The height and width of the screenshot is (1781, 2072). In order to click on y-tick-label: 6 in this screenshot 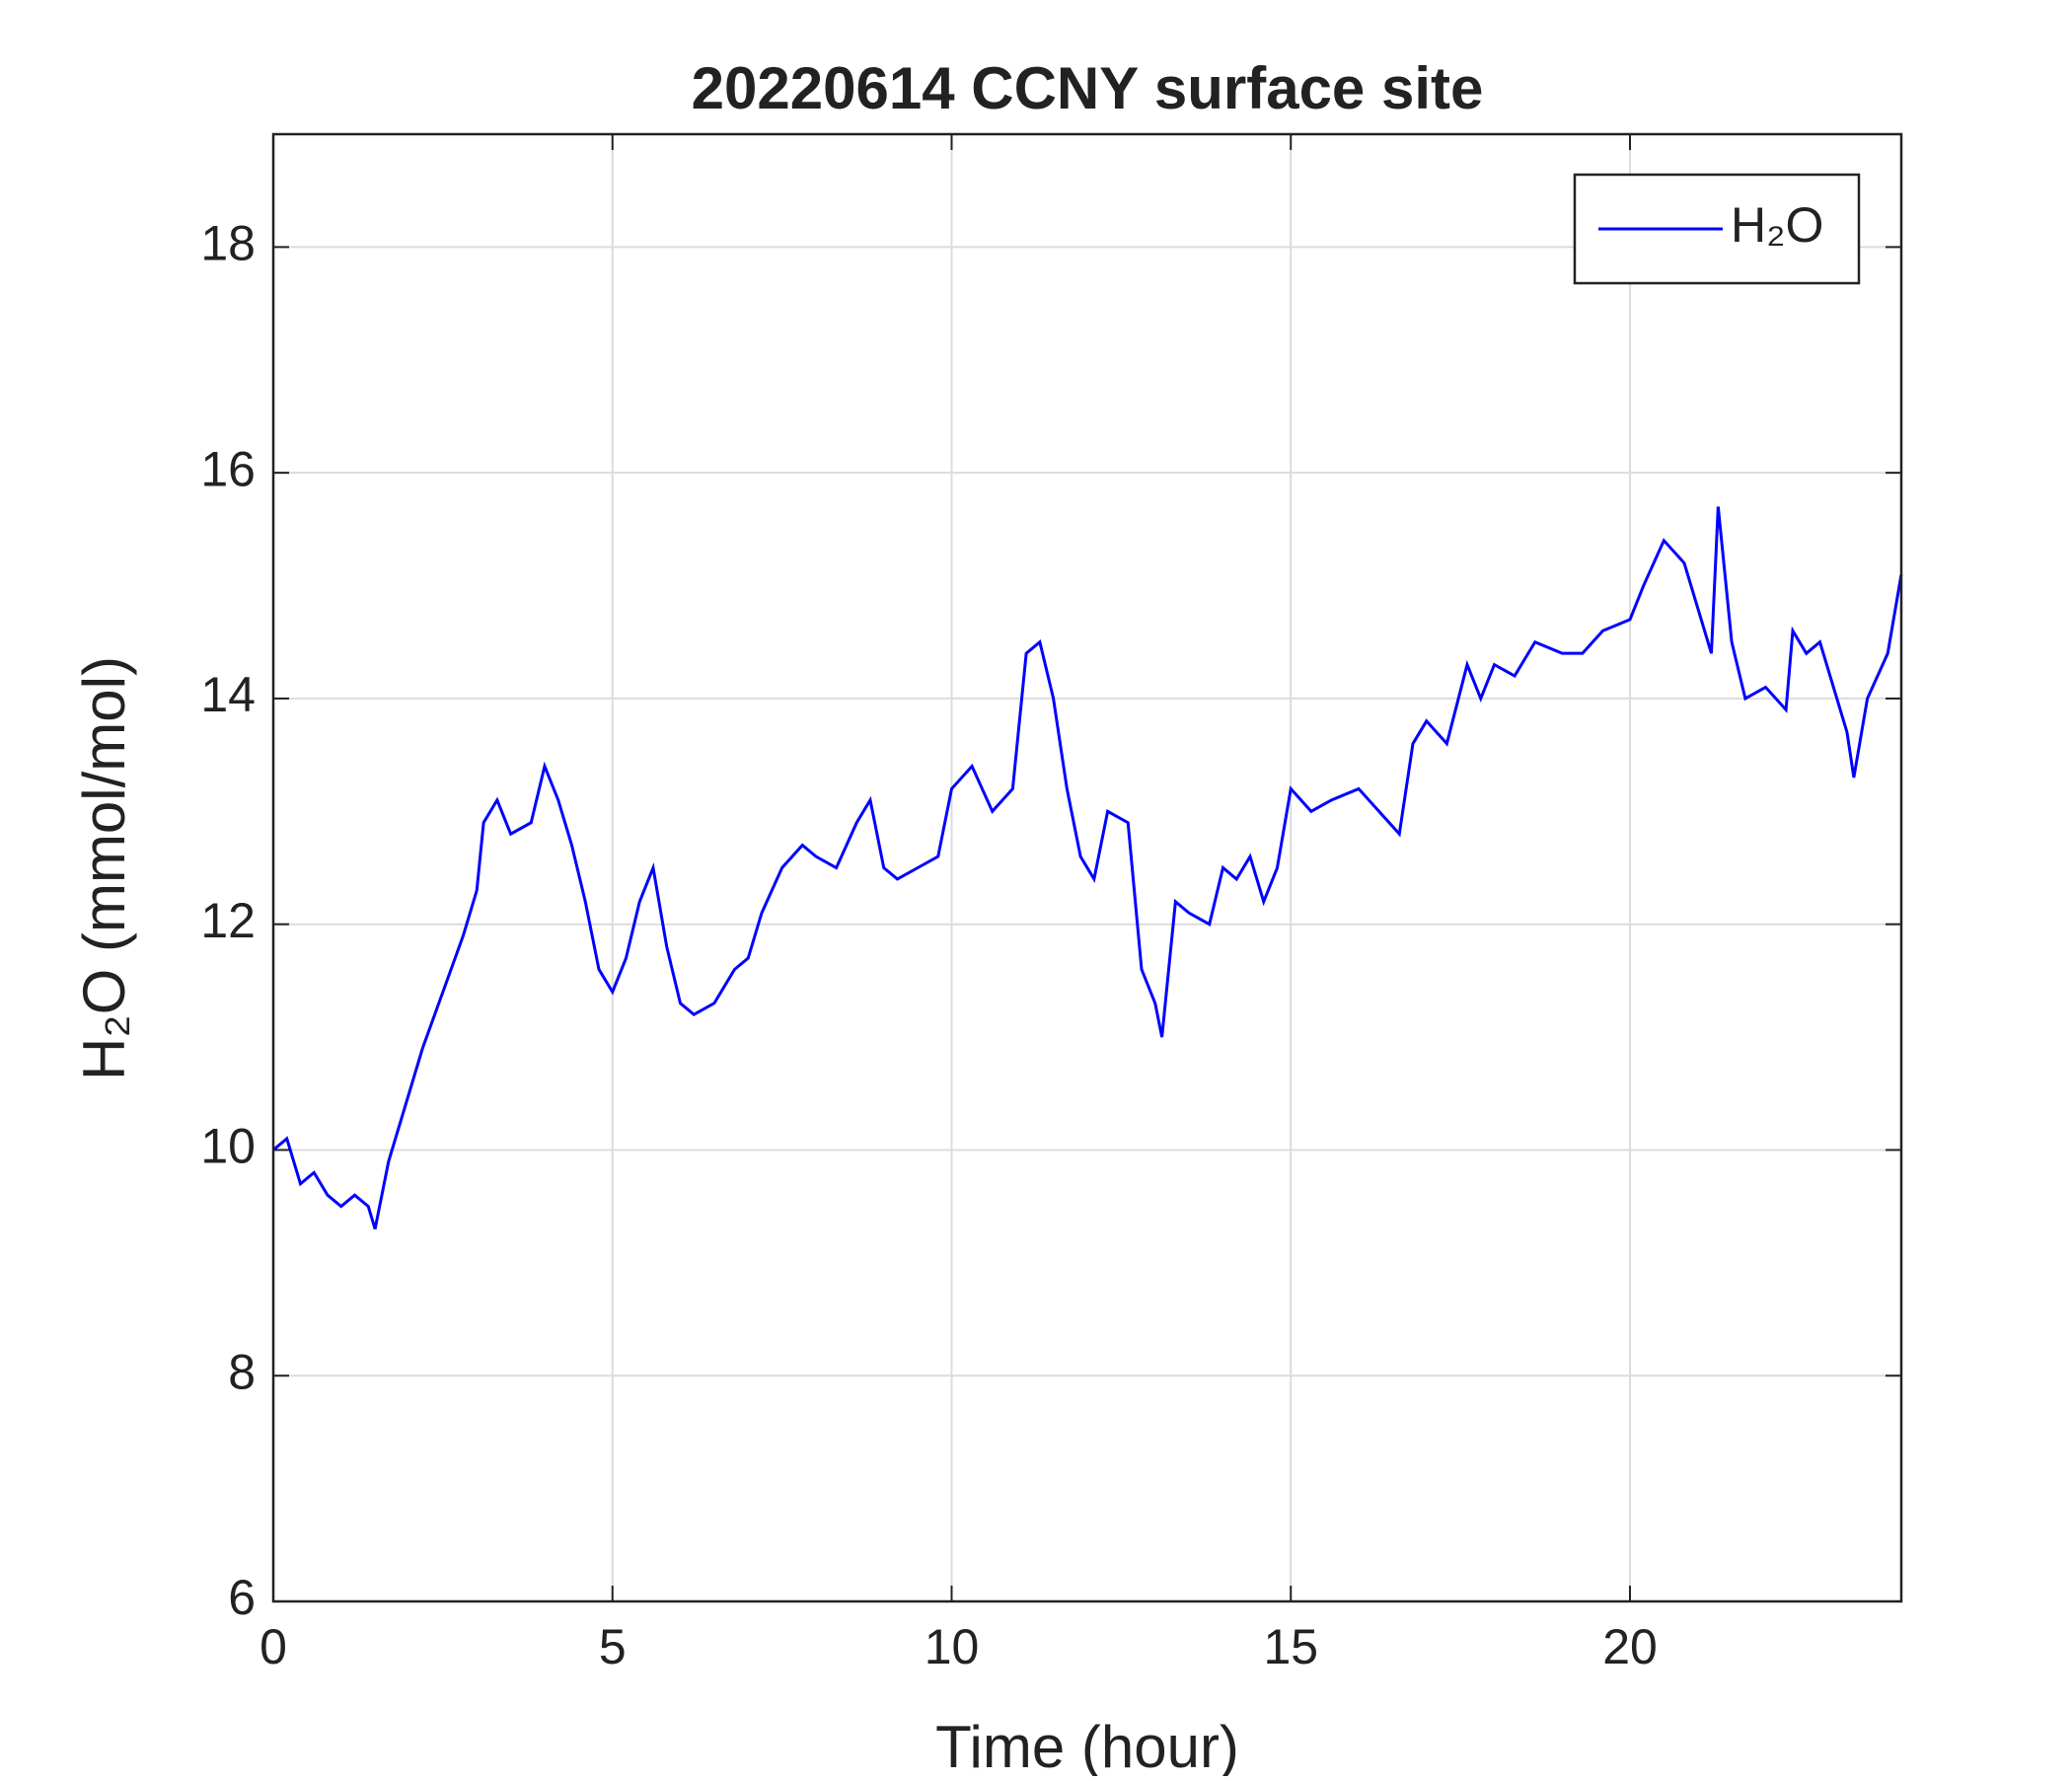, I will do `click(242, 1597)`.